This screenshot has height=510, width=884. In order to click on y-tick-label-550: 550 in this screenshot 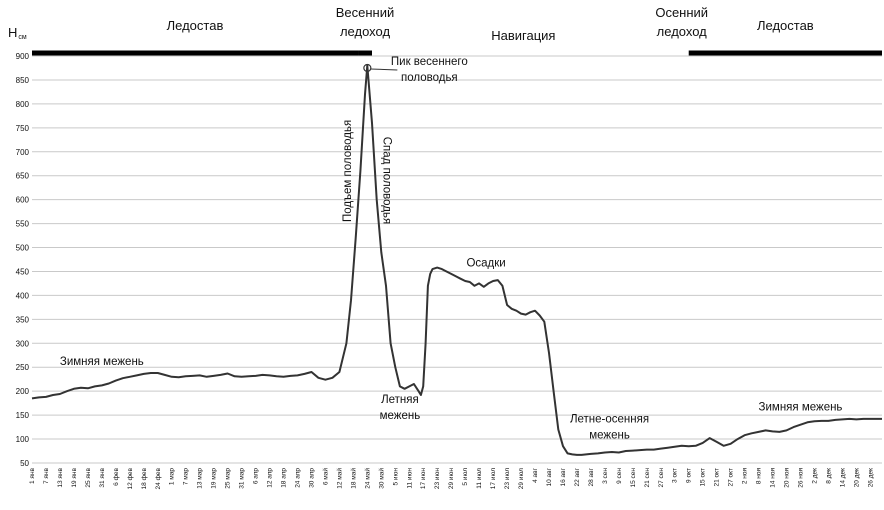, I will do `click(23, 224)`.